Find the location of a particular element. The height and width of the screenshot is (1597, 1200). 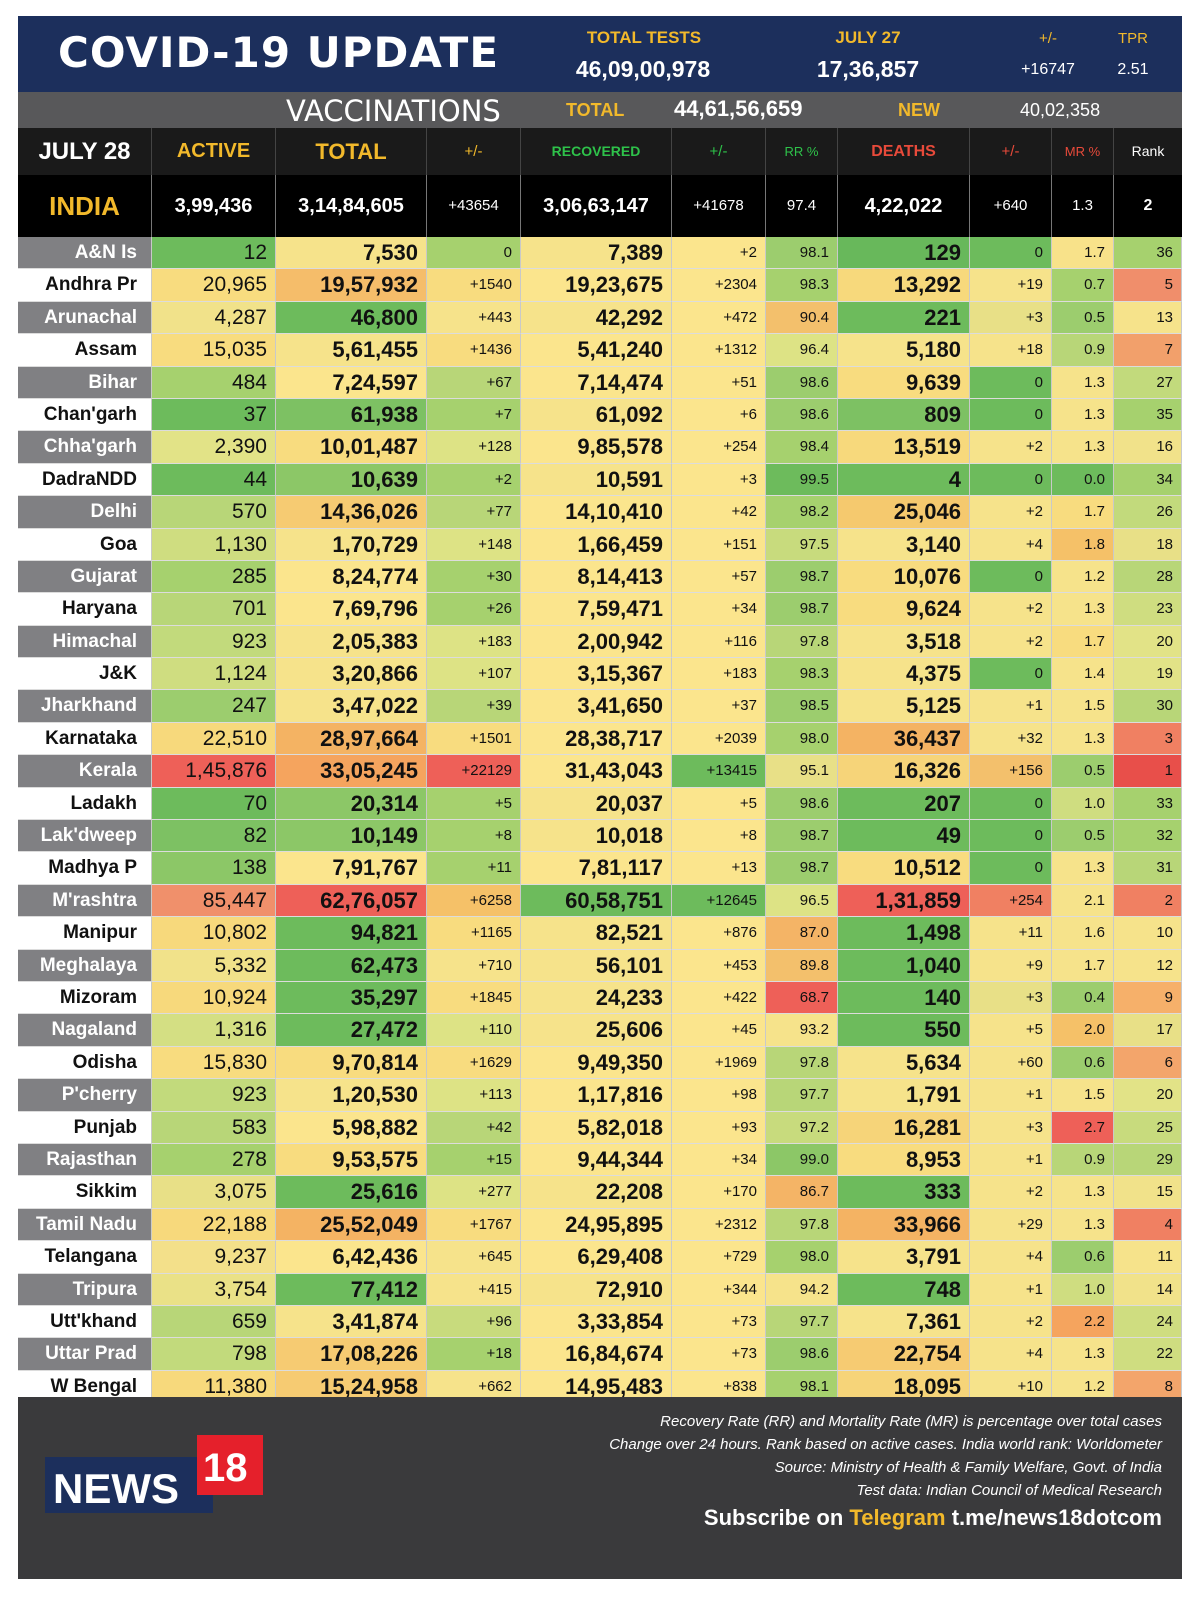

change-label: +/- is located at coordinates (1048, 38).